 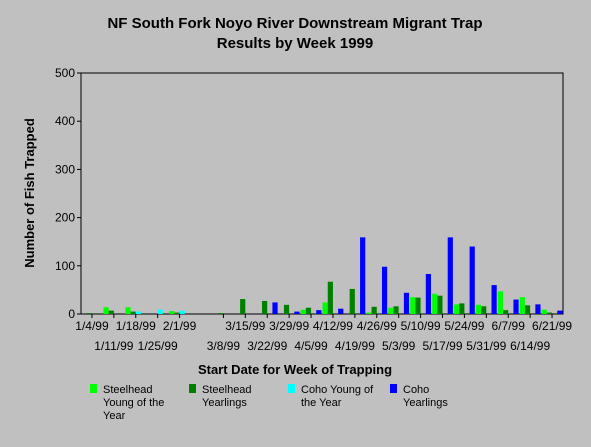 What do you see at coordinates (522, 305) in the screenshot?
I see `bar-1-6/14/99` at bounding box center [522, 305].